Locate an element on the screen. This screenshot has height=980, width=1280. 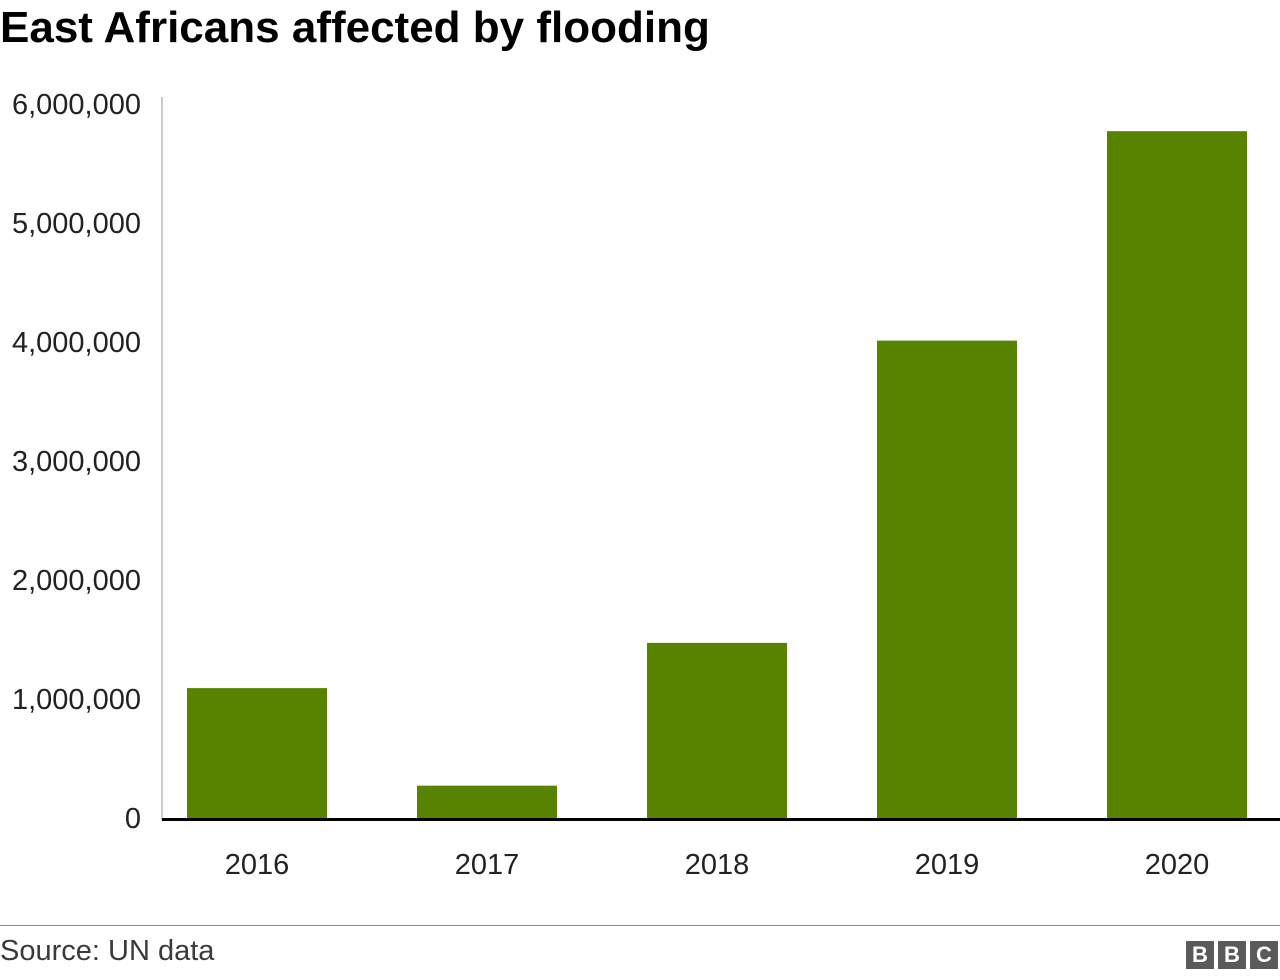
x-tick-label: 2016 is located at coordinates (257, 865).